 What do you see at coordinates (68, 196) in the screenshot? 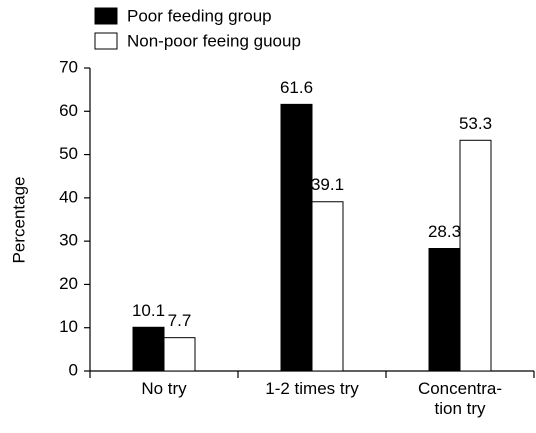
I see `y-tick-label: 40` at bounding box center [68, 196].